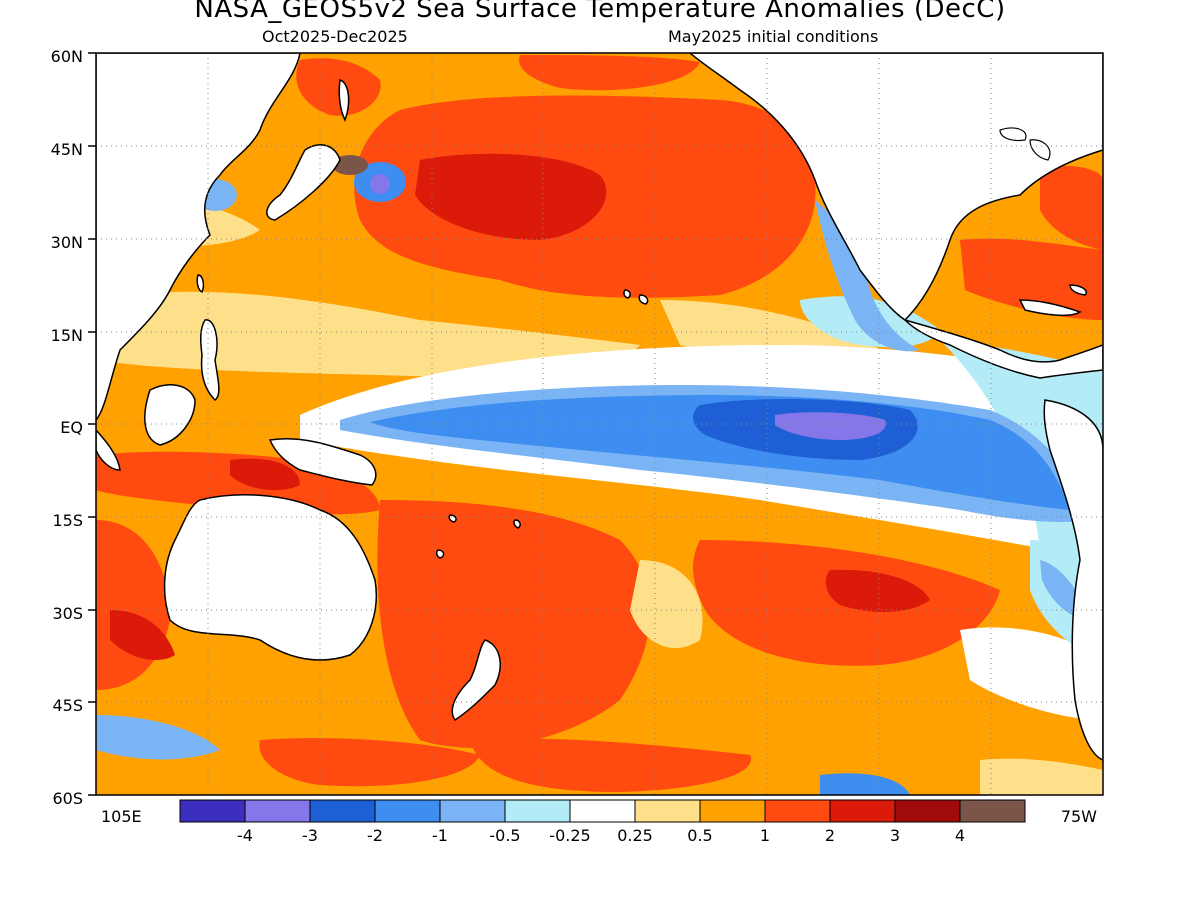 The height and width of the screenshot is (900, 1200). What do you see at coordinates (895, 835) in the screenshot?
I see `colorbar-level-label: 3` at bounding box center [895, 835].